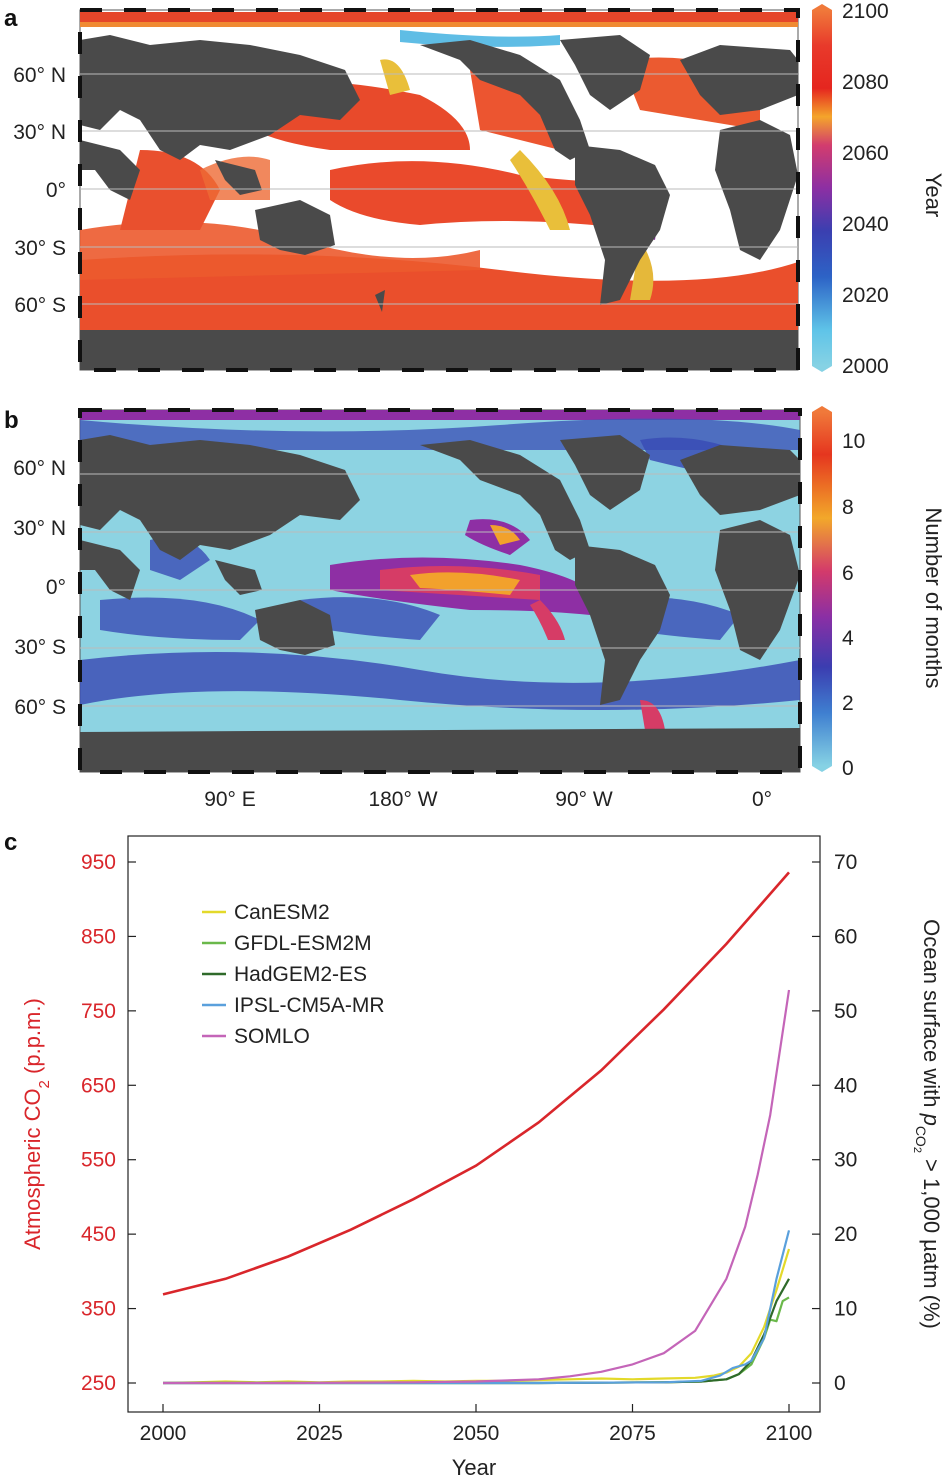 The width and height of the screenshot is (946, 1481). What do you see at coordinates (879, 189) in the screenshot?
I see `panel-a-colorbar: 2100 2080 2060 2040 2020 2000 Year` at bounding box center [879, 189].